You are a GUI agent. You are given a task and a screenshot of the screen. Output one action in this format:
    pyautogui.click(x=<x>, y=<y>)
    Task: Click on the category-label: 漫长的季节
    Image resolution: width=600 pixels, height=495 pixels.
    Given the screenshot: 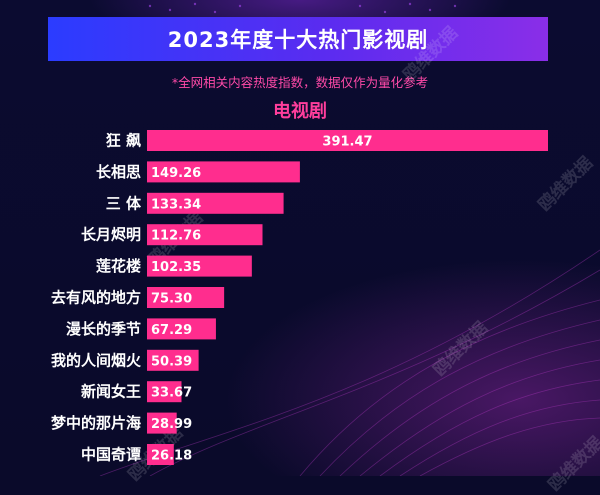 What is the action you would take?
    pyautogui.click(x=103, y=329)
    